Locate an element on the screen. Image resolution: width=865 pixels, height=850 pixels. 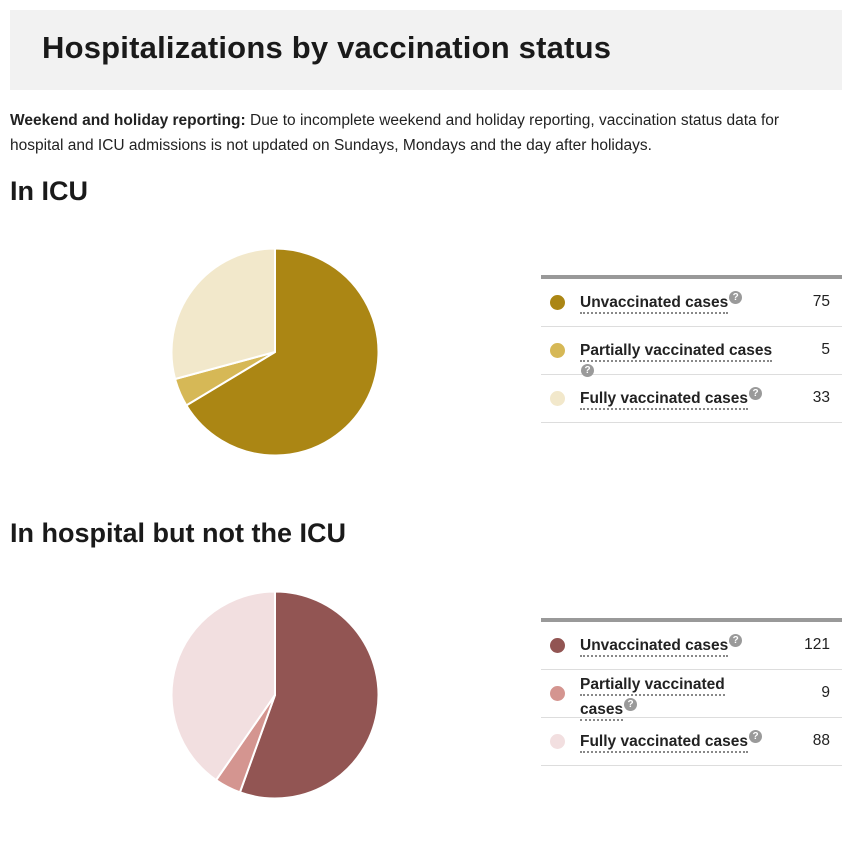
icu-pie-slice-unvaccinated is located at coordinates (282, 352).